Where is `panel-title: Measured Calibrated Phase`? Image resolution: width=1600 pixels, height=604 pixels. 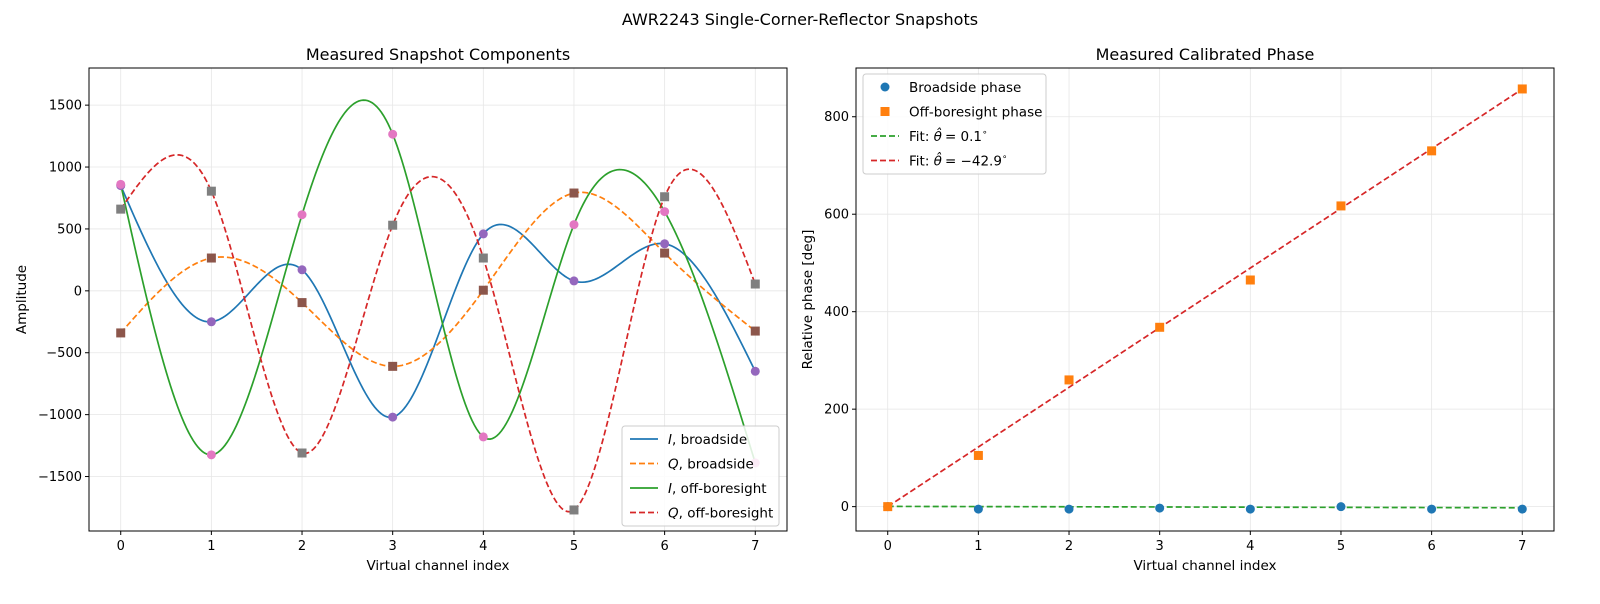
panel-title: Measured Calibrated Phase is located at coordinates (1205, 54).